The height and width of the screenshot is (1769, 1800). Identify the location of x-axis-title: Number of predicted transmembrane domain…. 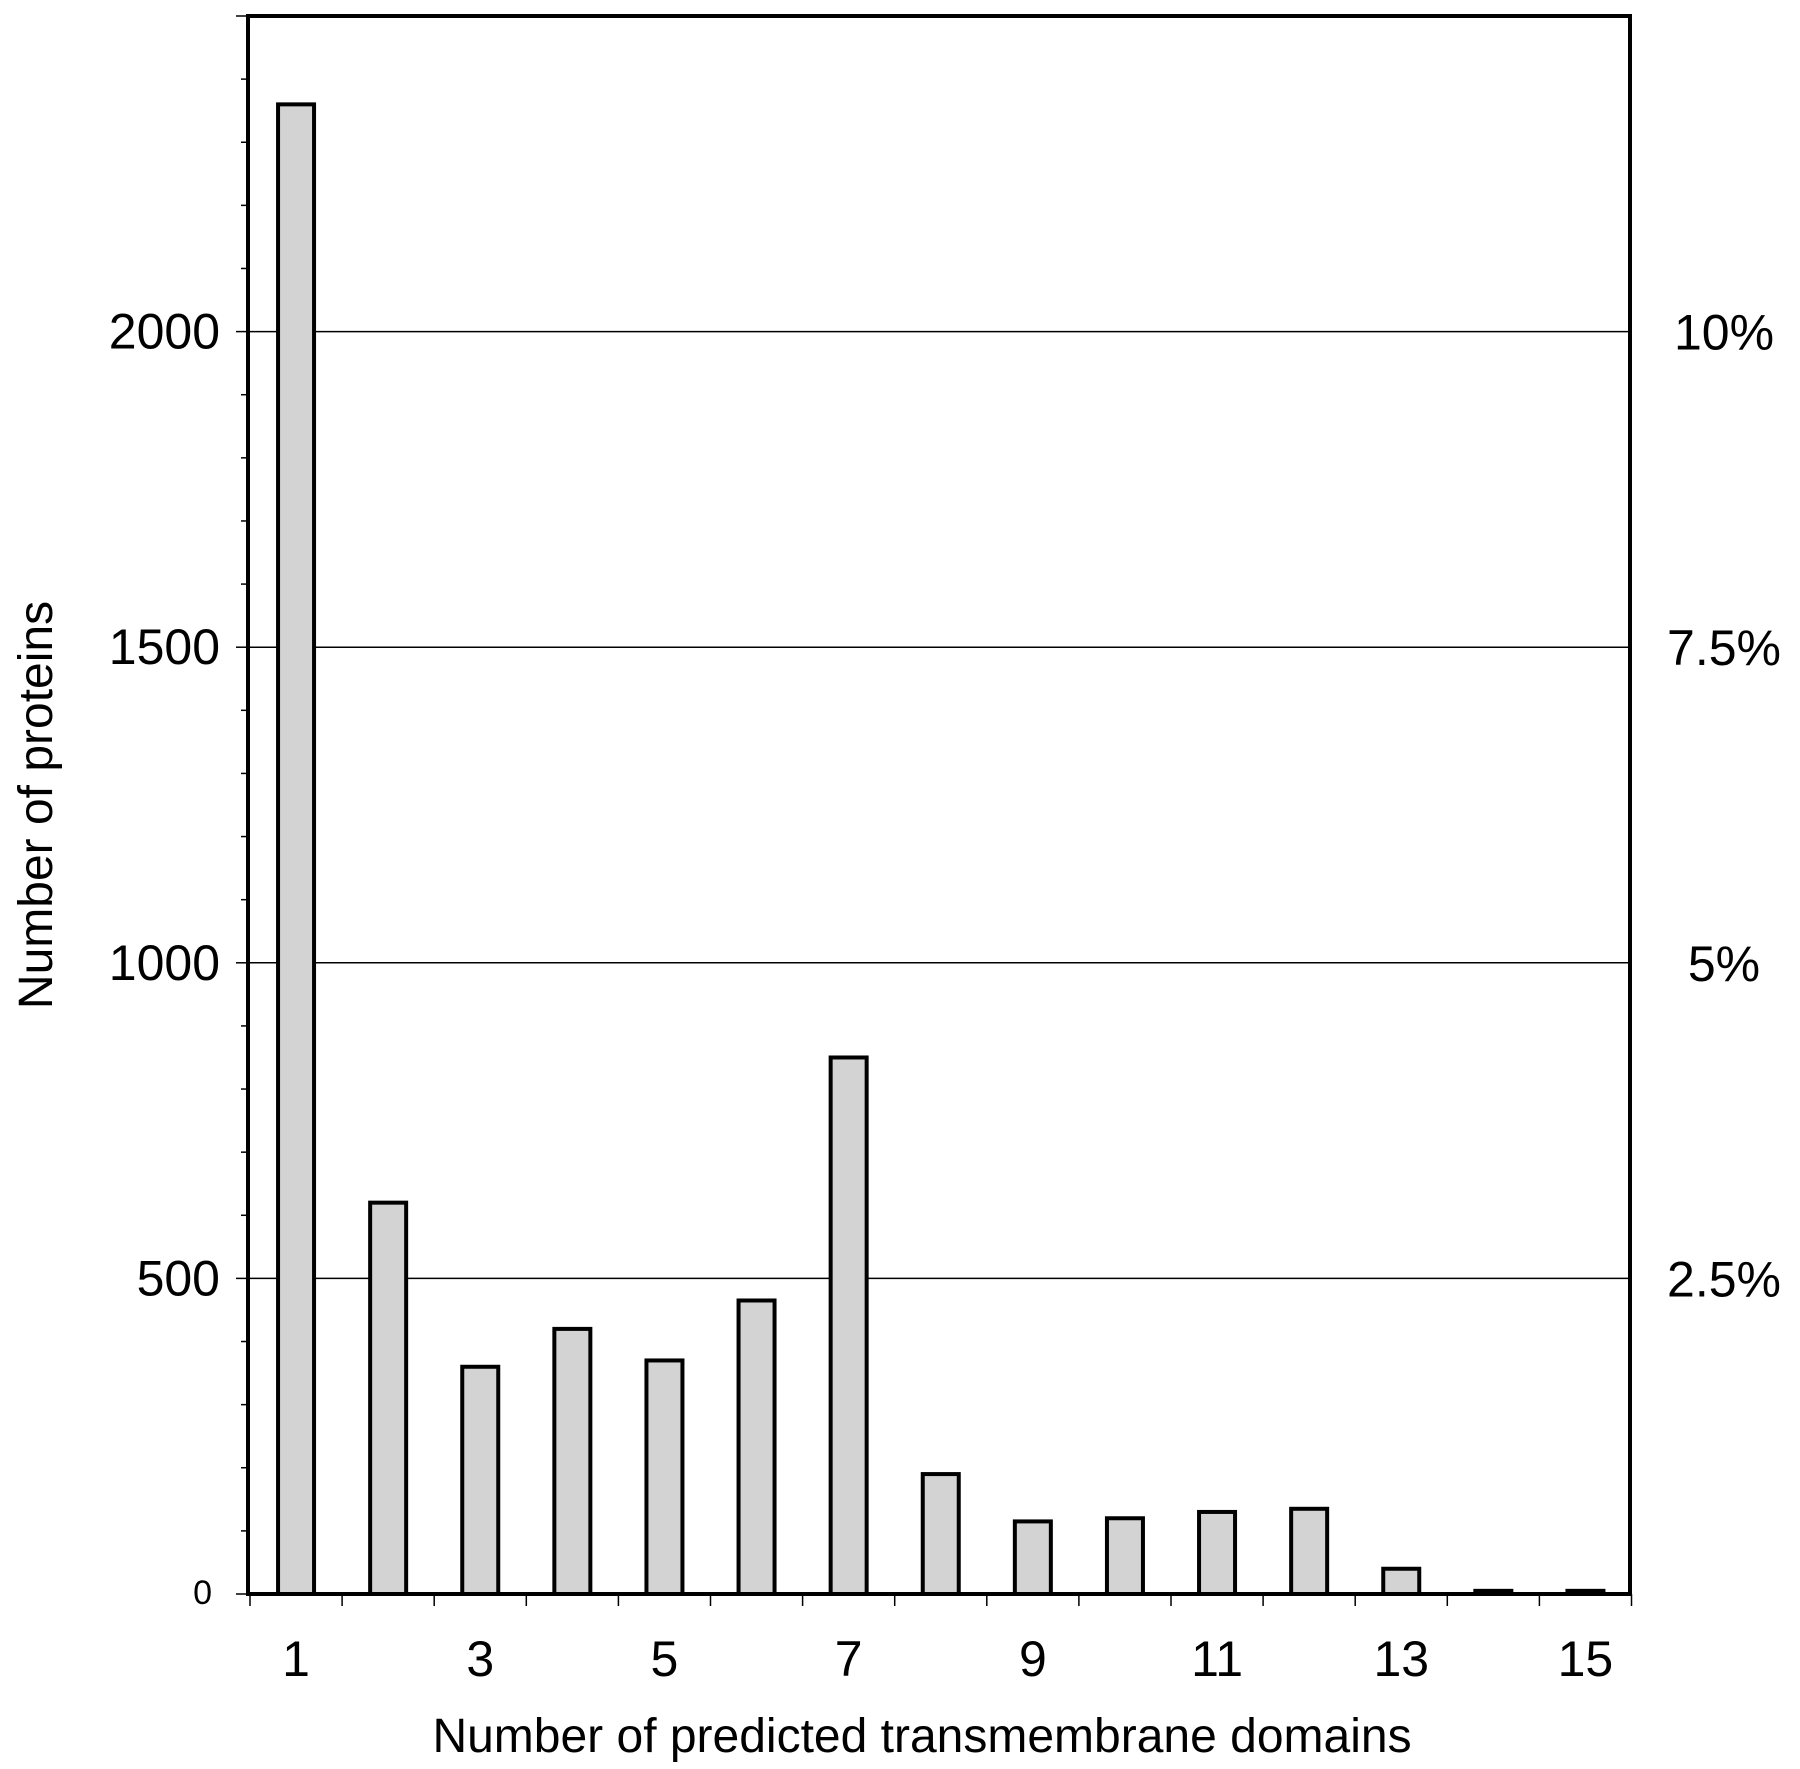
(921, 1736).